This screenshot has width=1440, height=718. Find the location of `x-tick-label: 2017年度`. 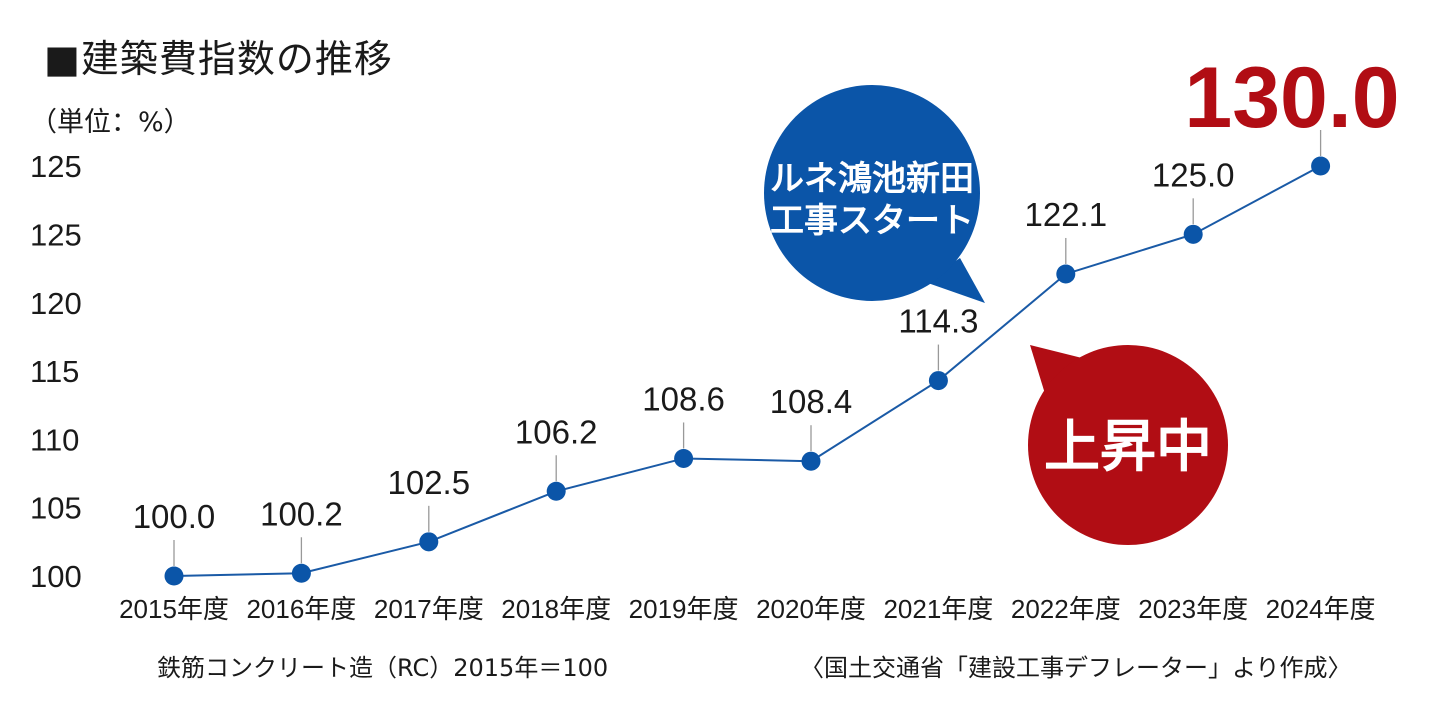

x-tick-label: 2017年度 is located at coordinates (429, 609).